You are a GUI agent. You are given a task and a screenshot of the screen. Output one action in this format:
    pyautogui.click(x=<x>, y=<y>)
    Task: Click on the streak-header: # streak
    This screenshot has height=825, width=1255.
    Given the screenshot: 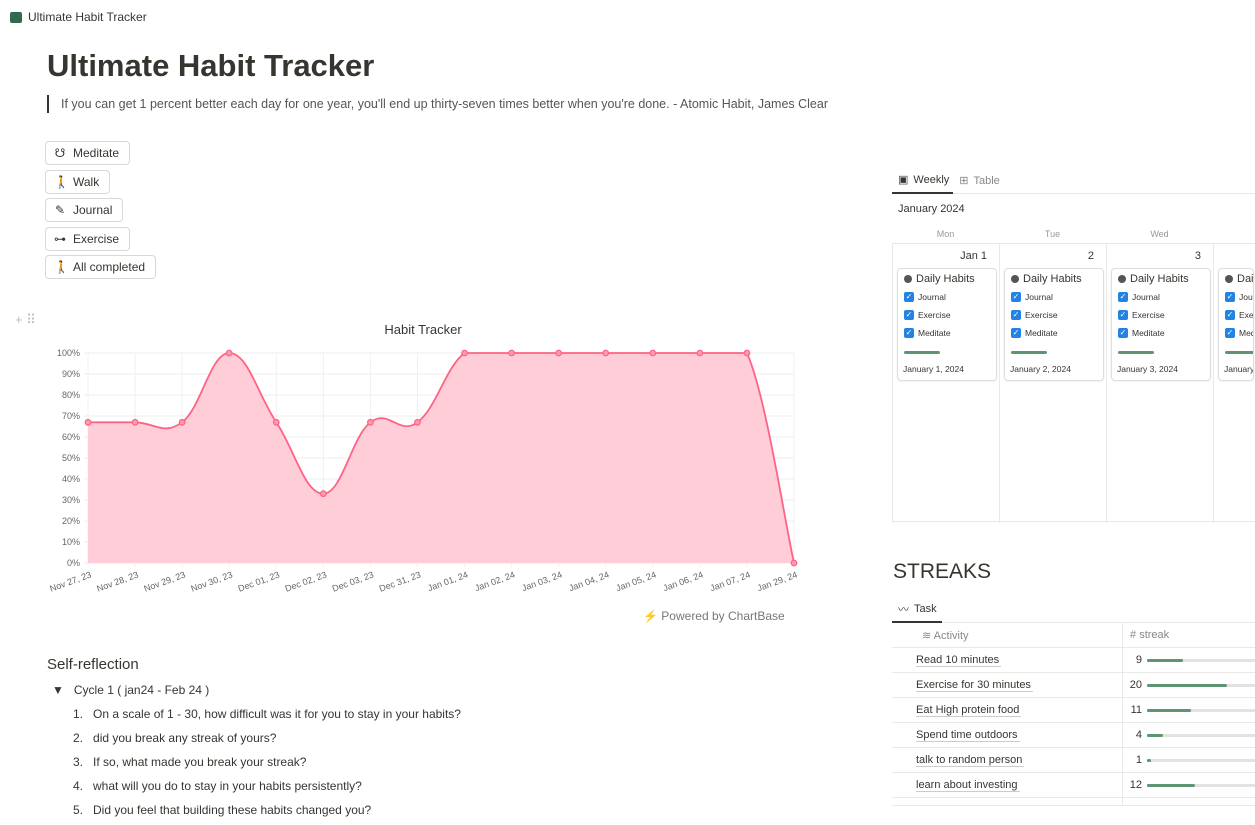 What is the action you would take?
    pyautogui.click(x=1150, y=635)
    